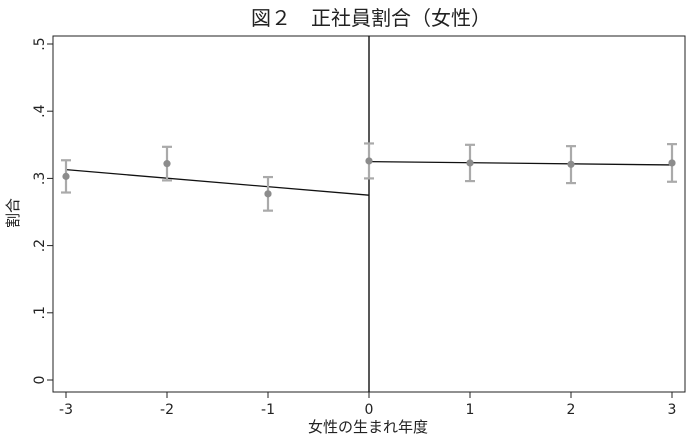 The image size is (688, 439). I want to click on x-tick-label-2: -1, so click(268, 410).